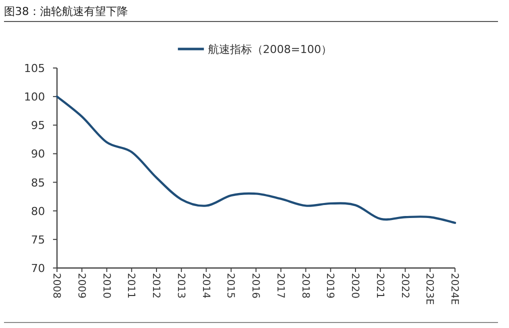  I want to click on chart-title: 图38：油轮航速有望下降, so click(66, 11).